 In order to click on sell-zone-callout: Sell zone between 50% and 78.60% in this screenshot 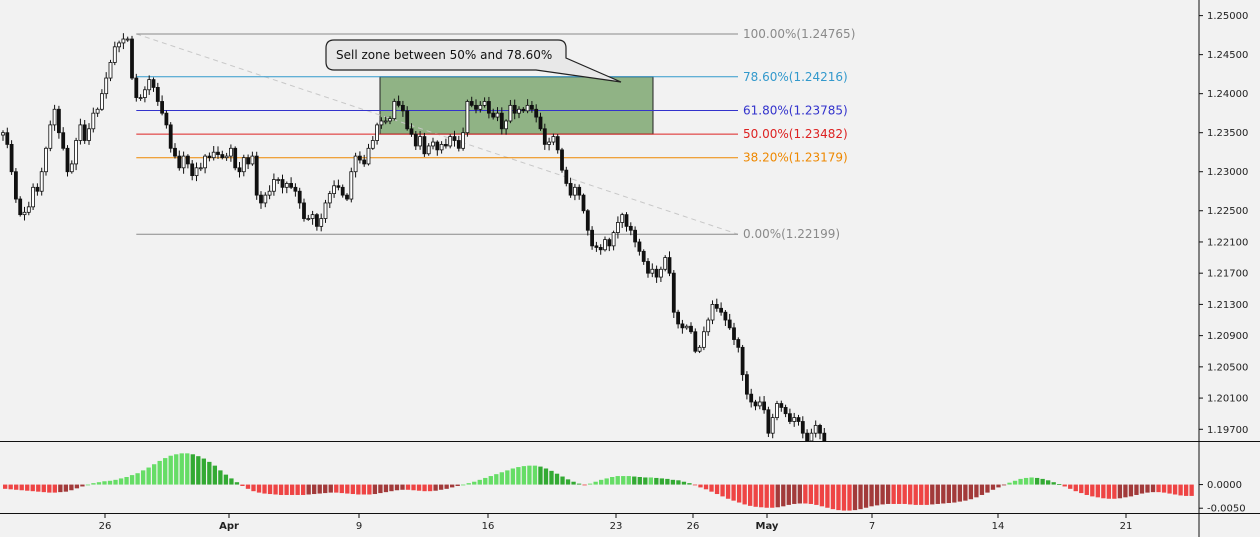, I will do `click(473, 61)`.